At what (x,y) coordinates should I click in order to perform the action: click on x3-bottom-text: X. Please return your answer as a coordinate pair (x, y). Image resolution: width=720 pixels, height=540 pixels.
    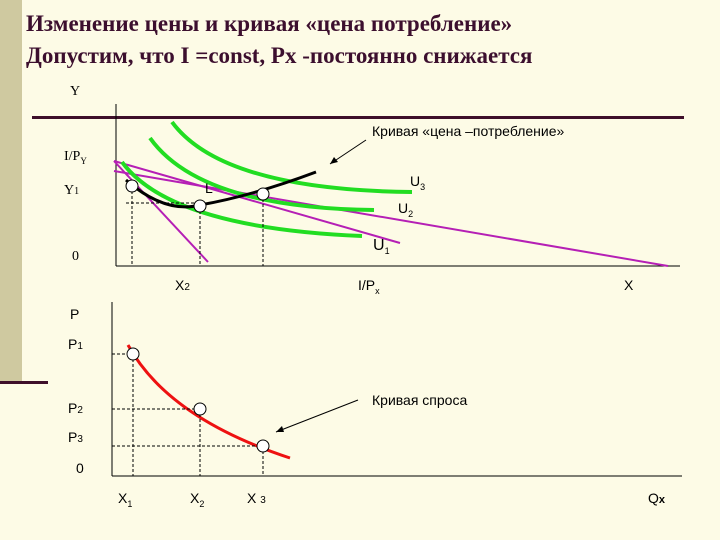
    Looking at the image, I should click on (252, 498).